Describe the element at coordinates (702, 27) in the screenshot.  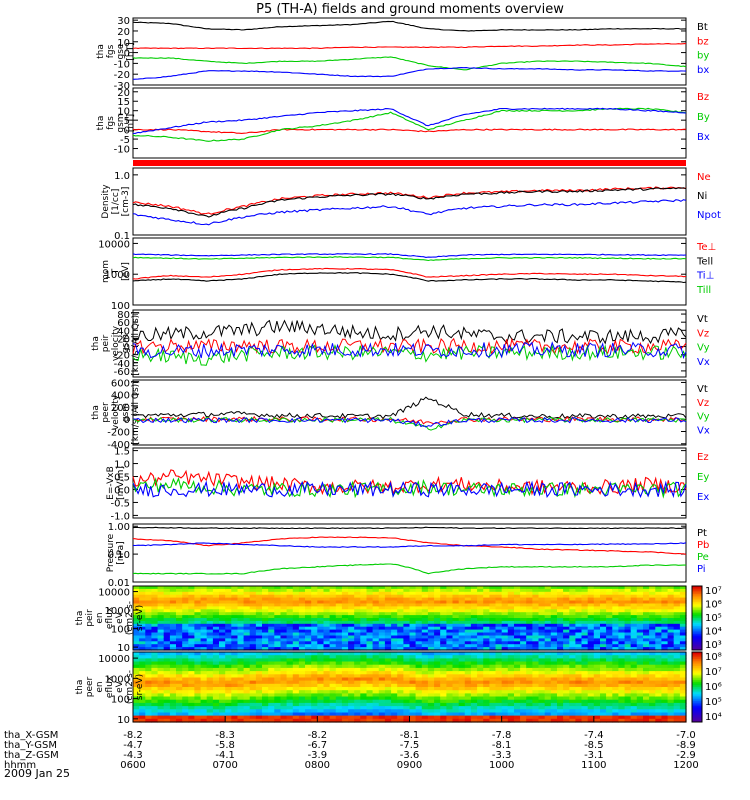
I see `legend-entry: Bt` at that location.